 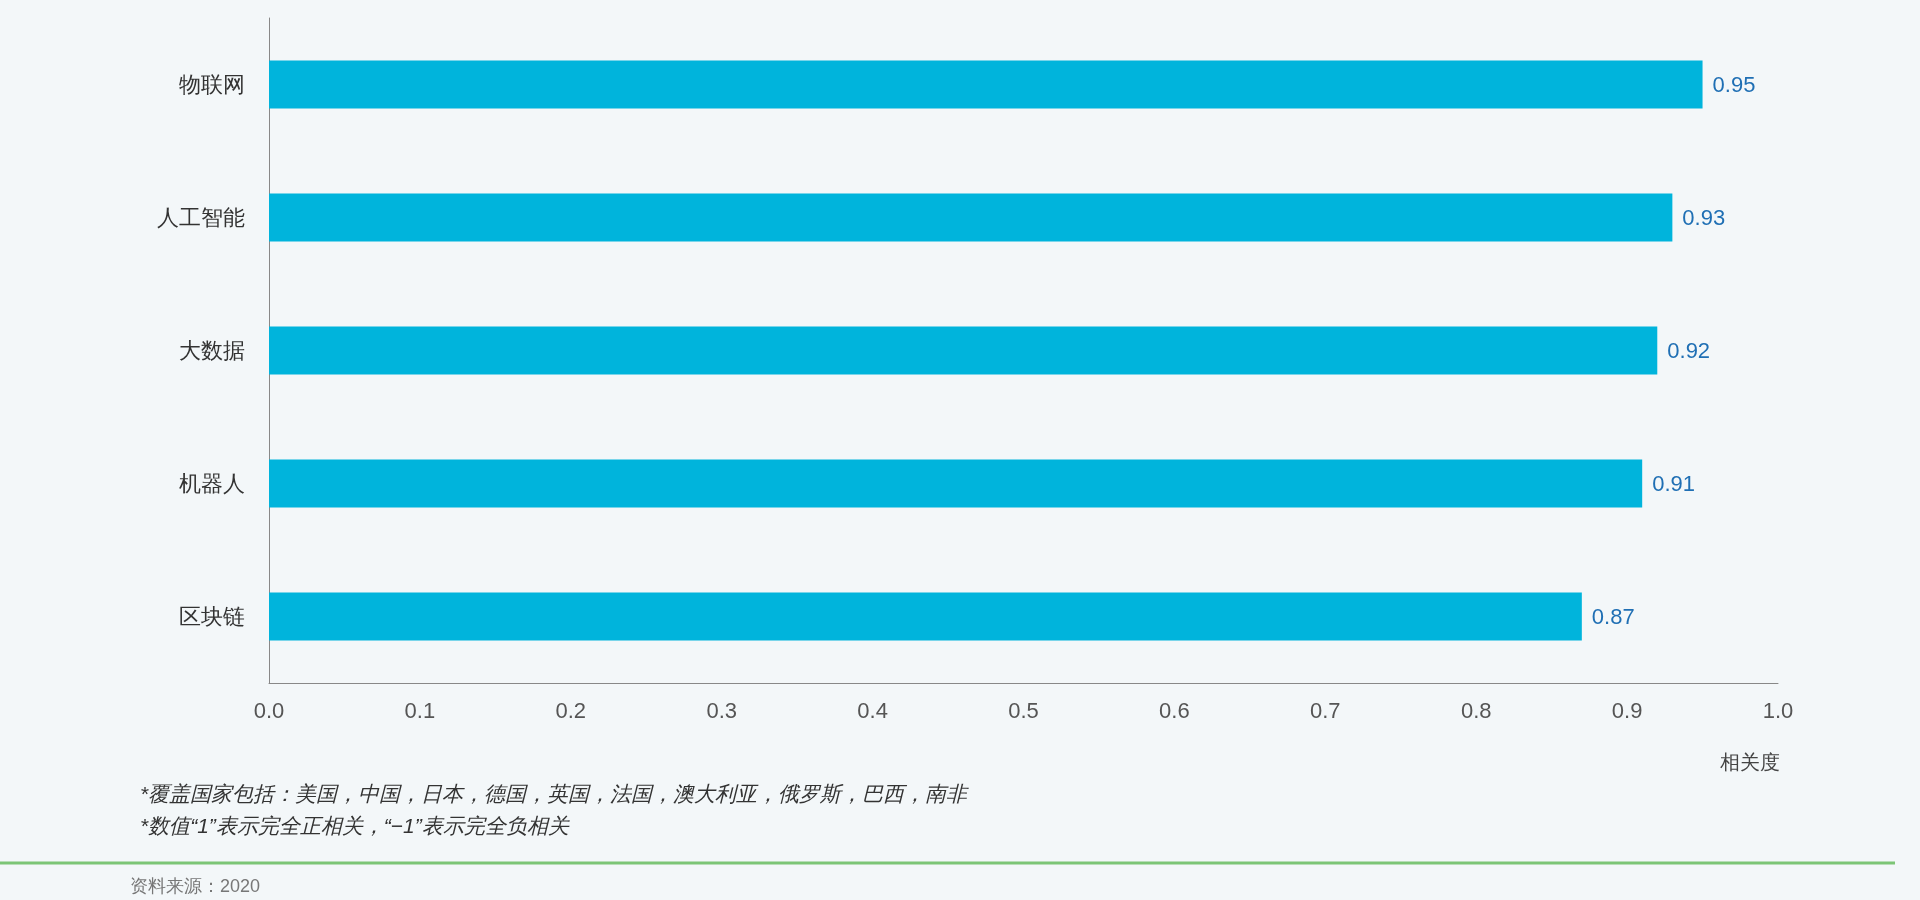 What do you see at coordinates (1627, 710) in the screenshot?
I see `x-tick-label: 0.9` at bounding box center [1627, 710].